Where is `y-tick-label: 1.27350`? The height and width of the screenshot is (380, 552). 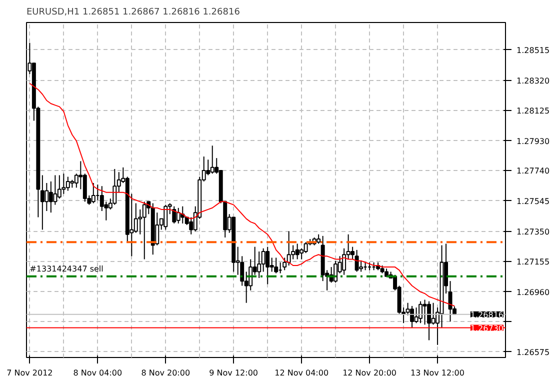 y-tick-label: 1.27350 is located at coordinates (533, 231).